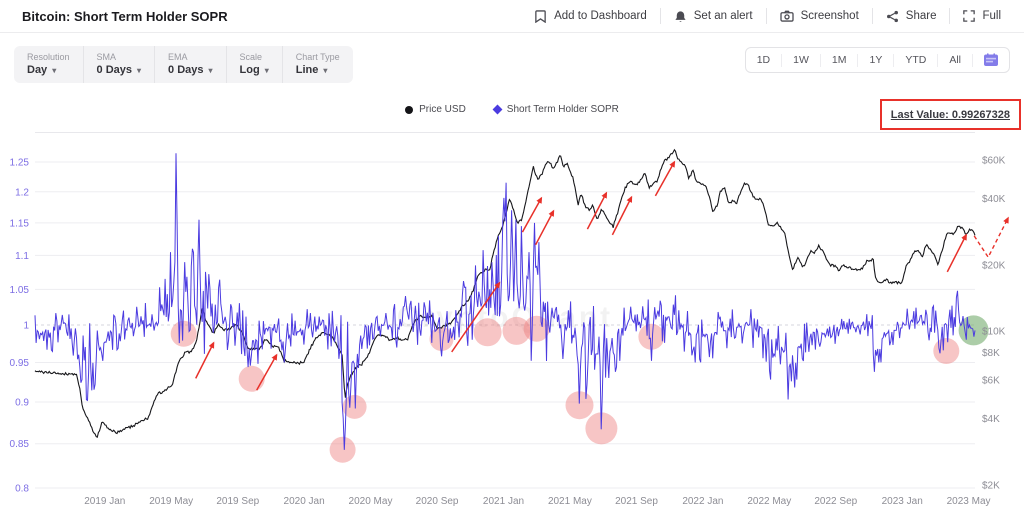 This screenshot has height=515, width=1024. I want to click on bell-icon, so click(680, 16).